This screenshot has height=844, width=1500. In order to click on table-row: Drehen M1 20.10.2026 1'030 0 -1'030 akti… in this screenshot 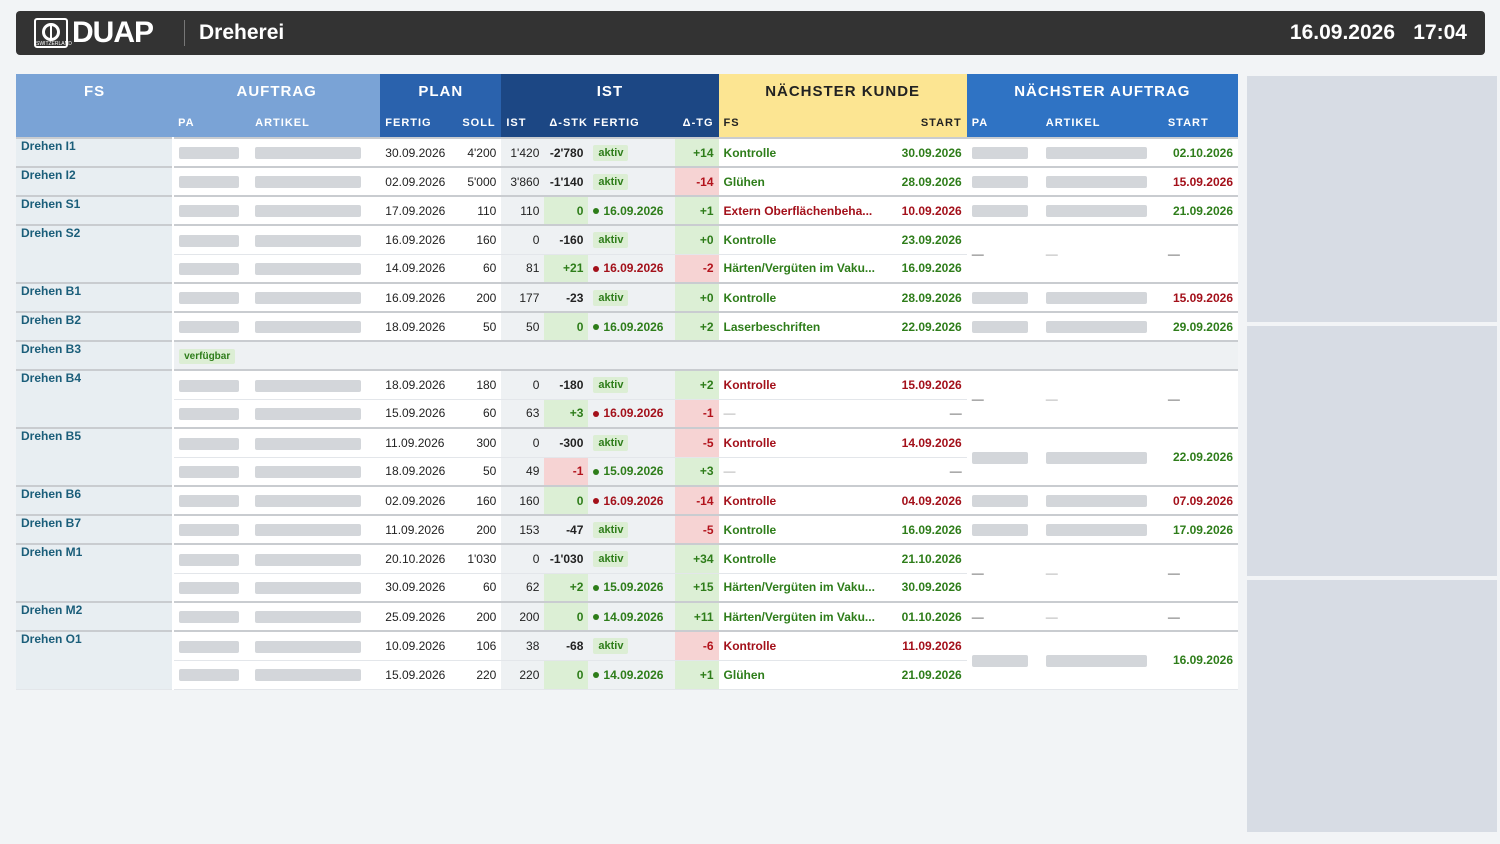, I will do `click(627, 573)`.